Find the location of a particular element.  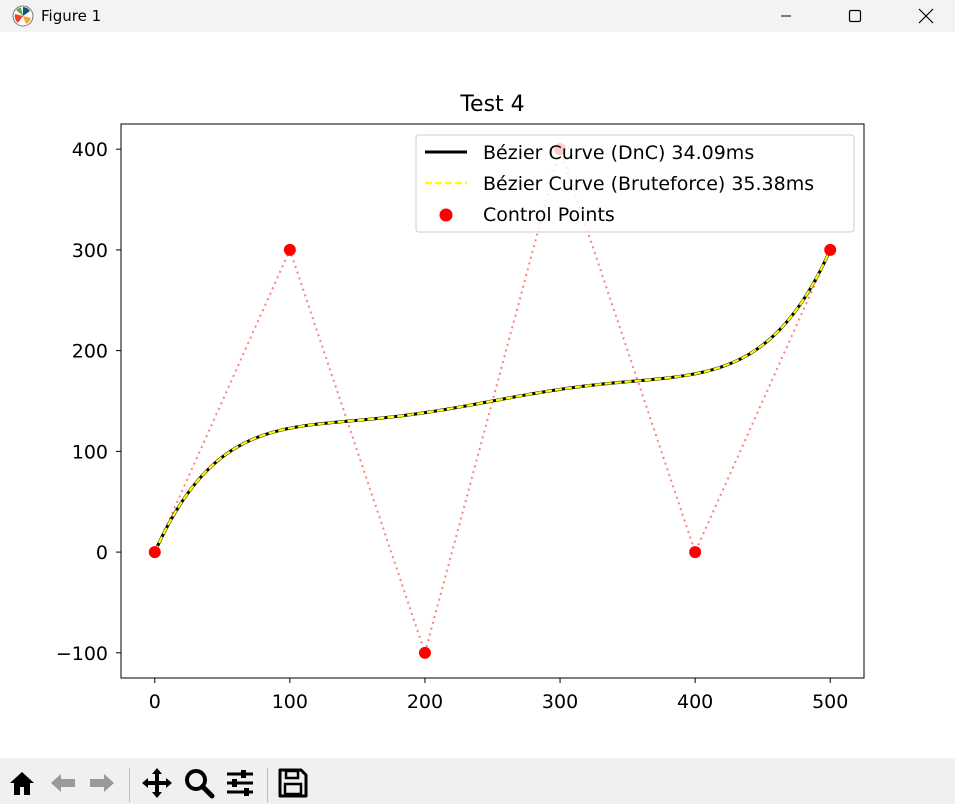

save-icon is located at coordinates (293, 783).